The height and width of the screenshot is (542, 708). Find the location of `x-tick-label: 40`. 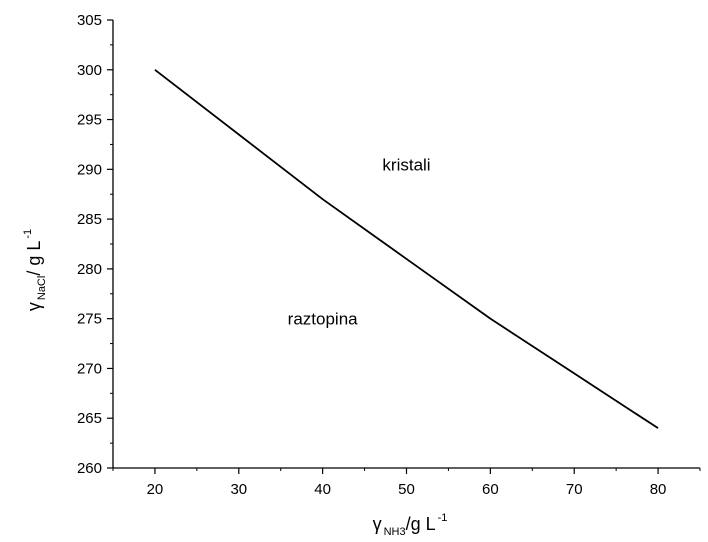

x-tick-label: 40 is located at coordinates (322, 489).